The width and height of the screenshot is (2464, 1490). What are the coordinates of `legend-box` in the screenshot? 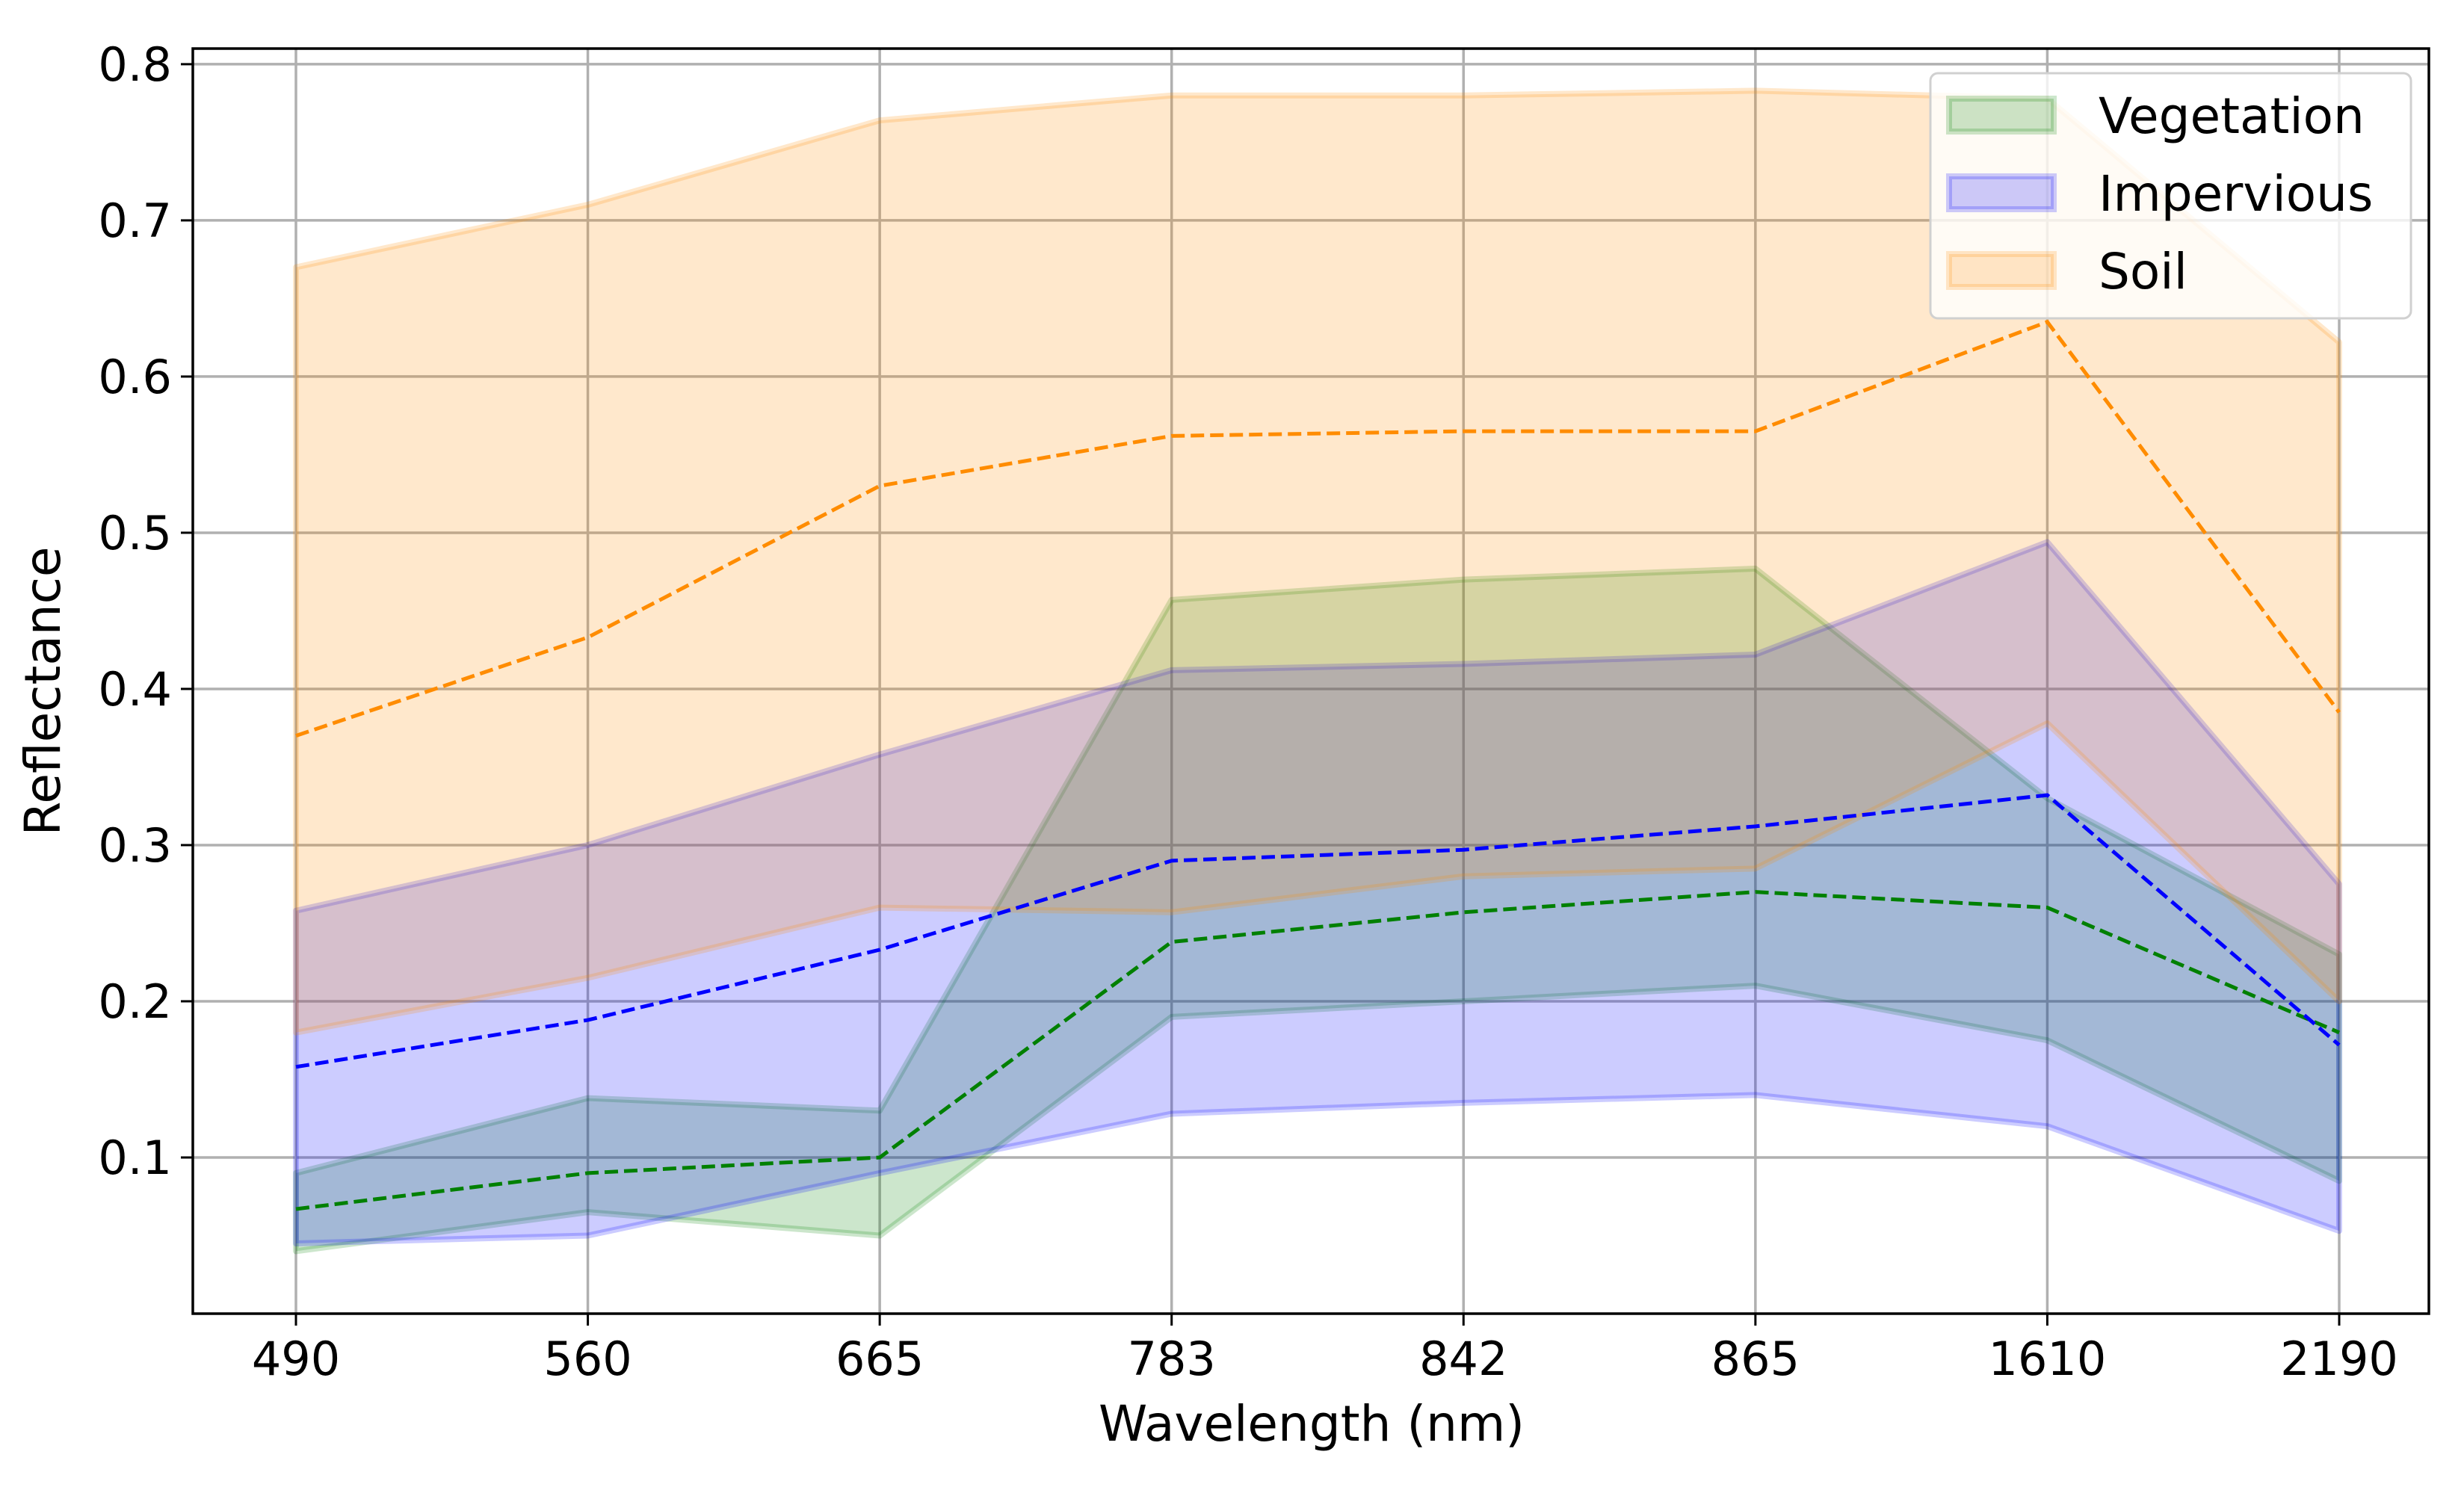 It's located at (2170, 196).